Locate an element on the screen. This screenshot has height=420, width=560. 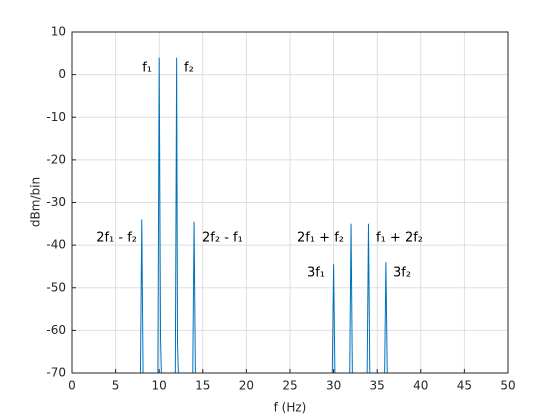
y-tick-label: 10 is located at coordinates (58, 32).